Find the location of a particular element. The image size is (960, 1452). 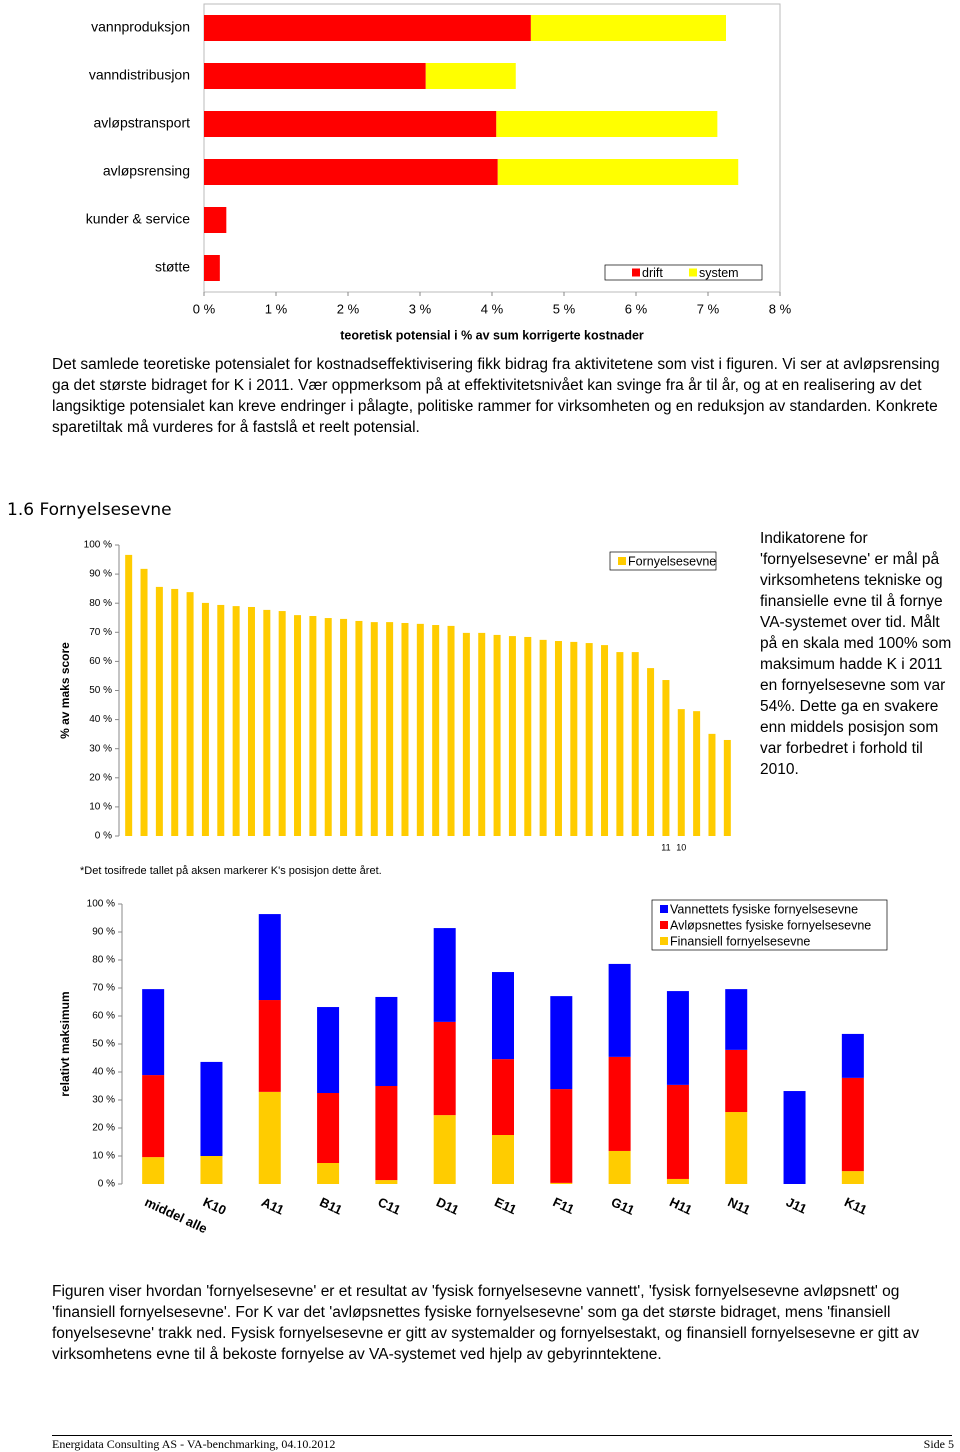

legend-label: Vannettets fysiske fornyelsesevne is located at coordinates (764, 909).